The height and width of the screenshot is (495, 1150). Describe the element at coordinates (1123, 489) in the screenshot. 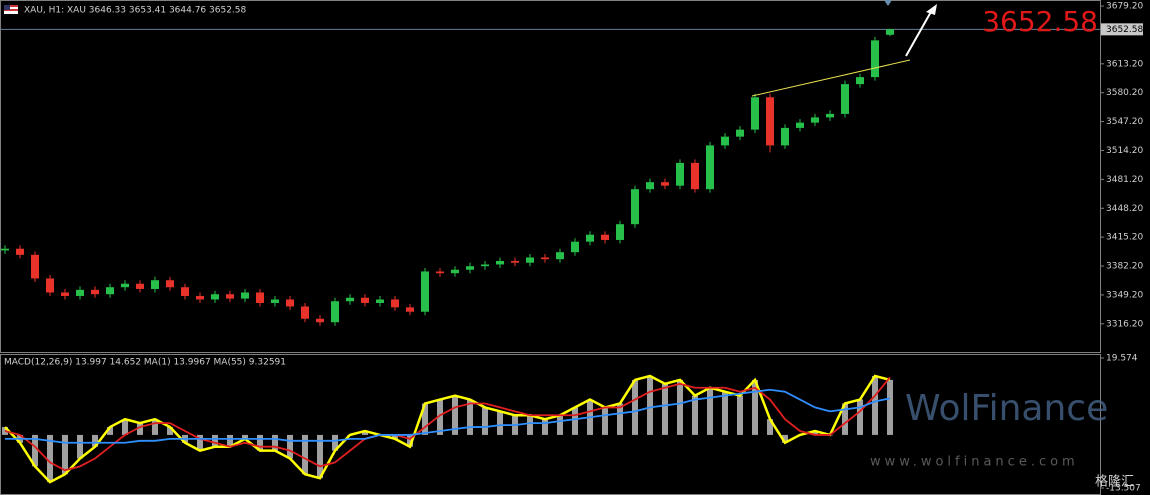

I see `y-tick-label: -13.507` at that location.